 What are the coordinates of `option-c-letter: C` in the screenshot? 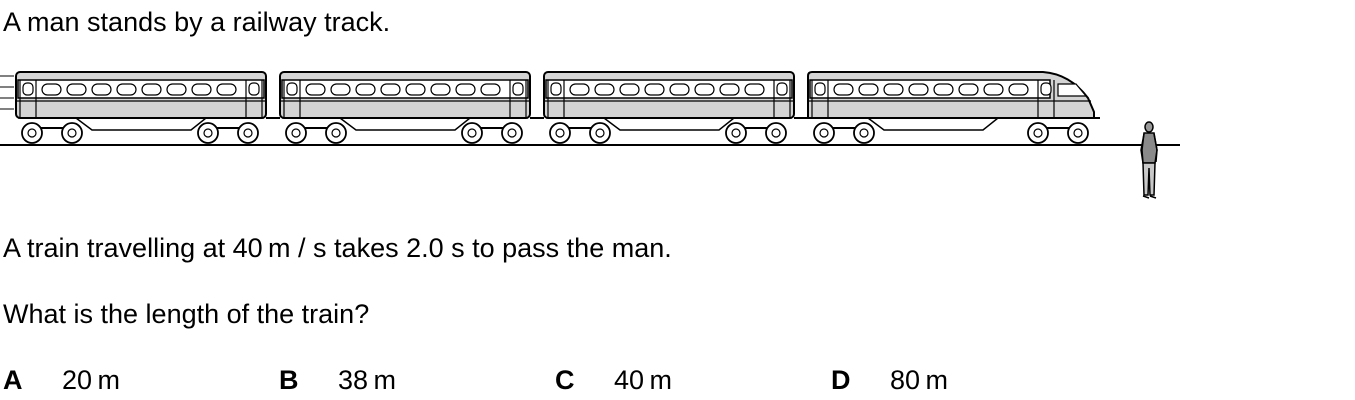 It's located at (565, 380).